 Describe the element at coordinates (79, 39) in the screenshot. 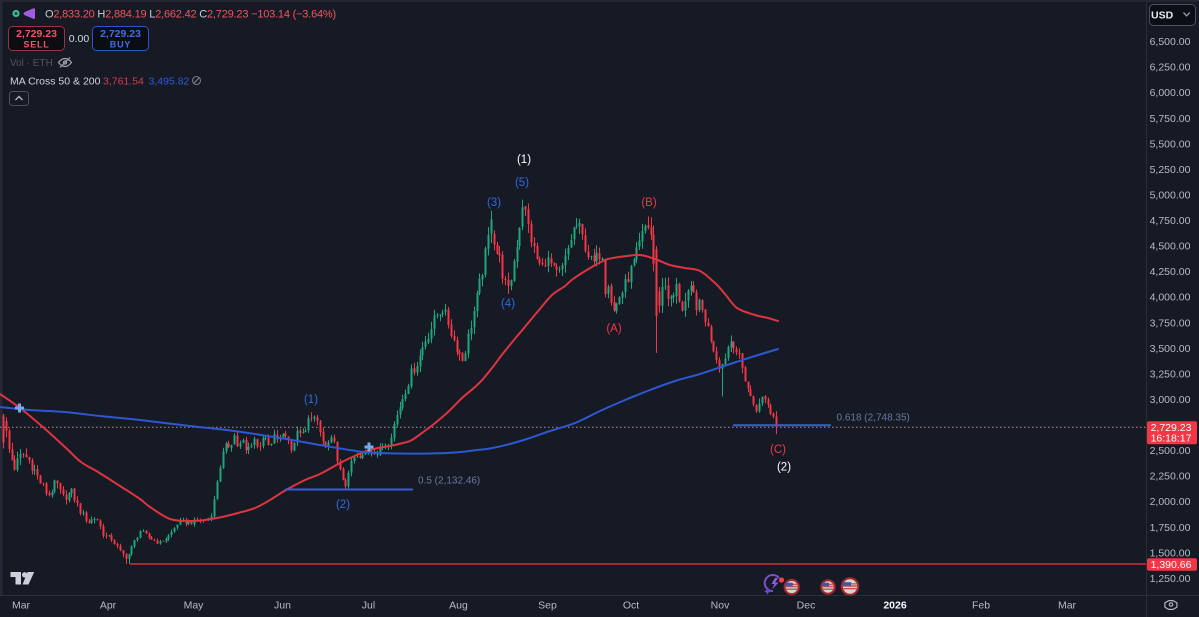

I see `svg-text: 0.00` at that location.